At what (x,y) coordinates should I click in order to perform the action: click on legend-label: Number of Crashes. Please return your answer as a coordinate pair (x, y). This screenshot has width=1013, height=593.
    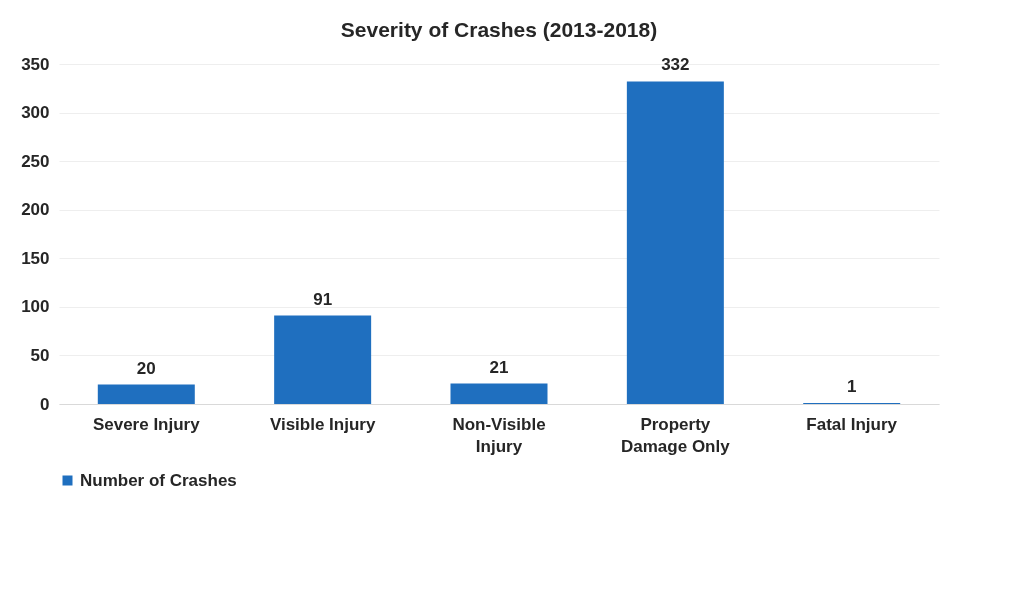
    Looking at the image, I should click on (158, 480).